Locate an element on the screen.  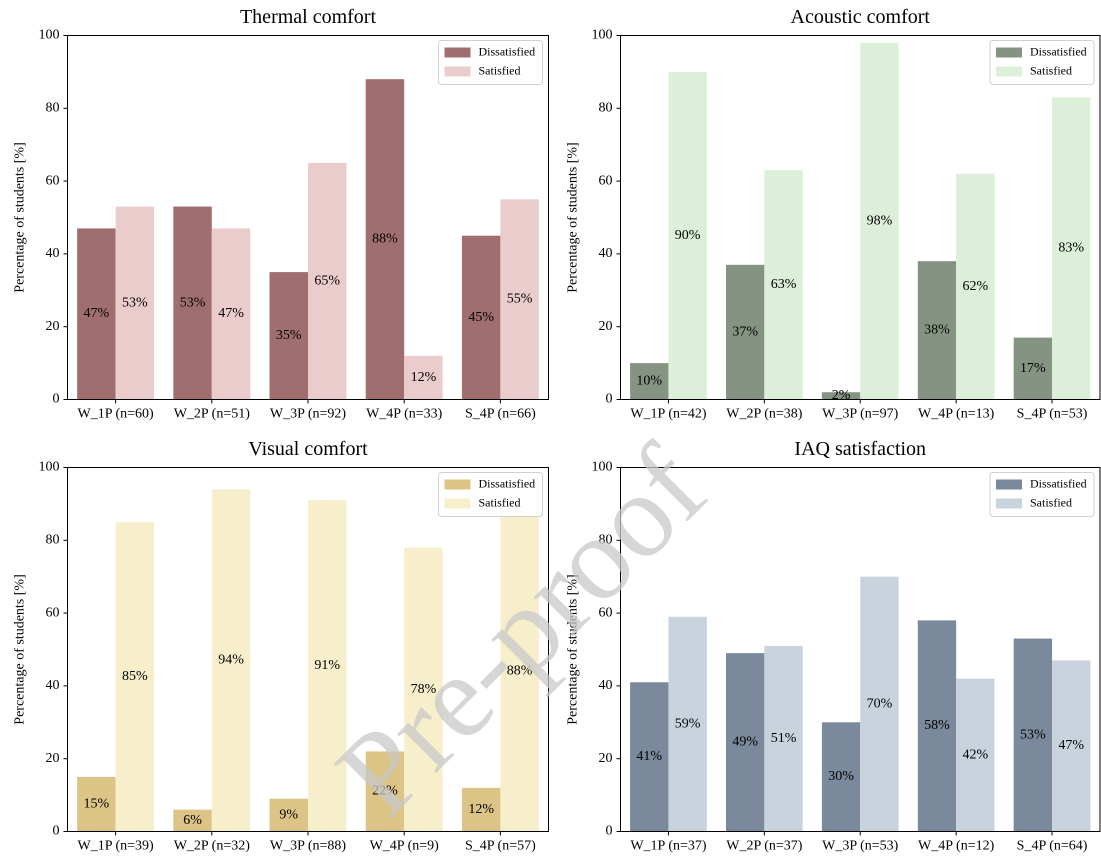
value-label: 58% is located at coordinates (937, 725).